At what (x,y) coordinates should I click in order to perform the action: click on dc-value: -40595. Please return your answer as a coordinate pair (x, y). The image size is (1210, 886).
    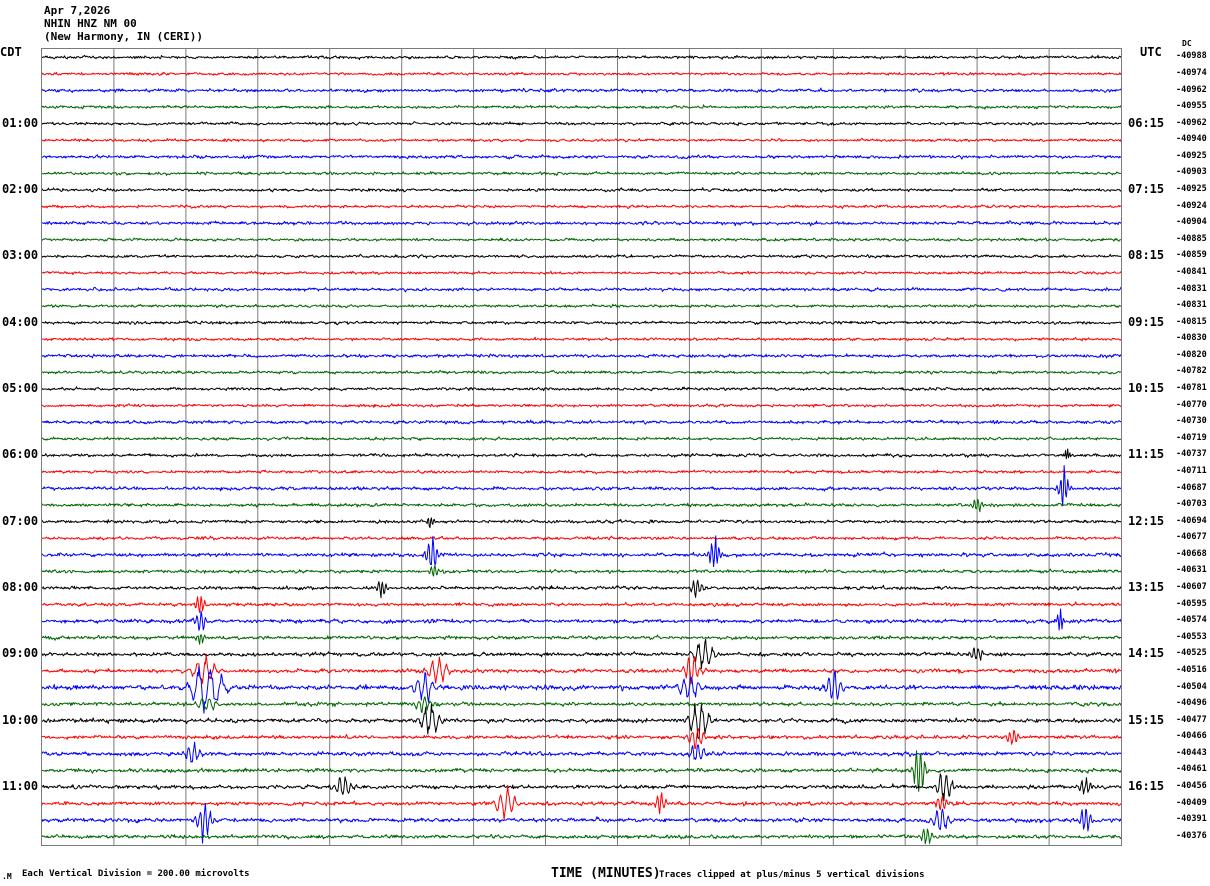
    Looking at the image, I should click on (1191, 603).